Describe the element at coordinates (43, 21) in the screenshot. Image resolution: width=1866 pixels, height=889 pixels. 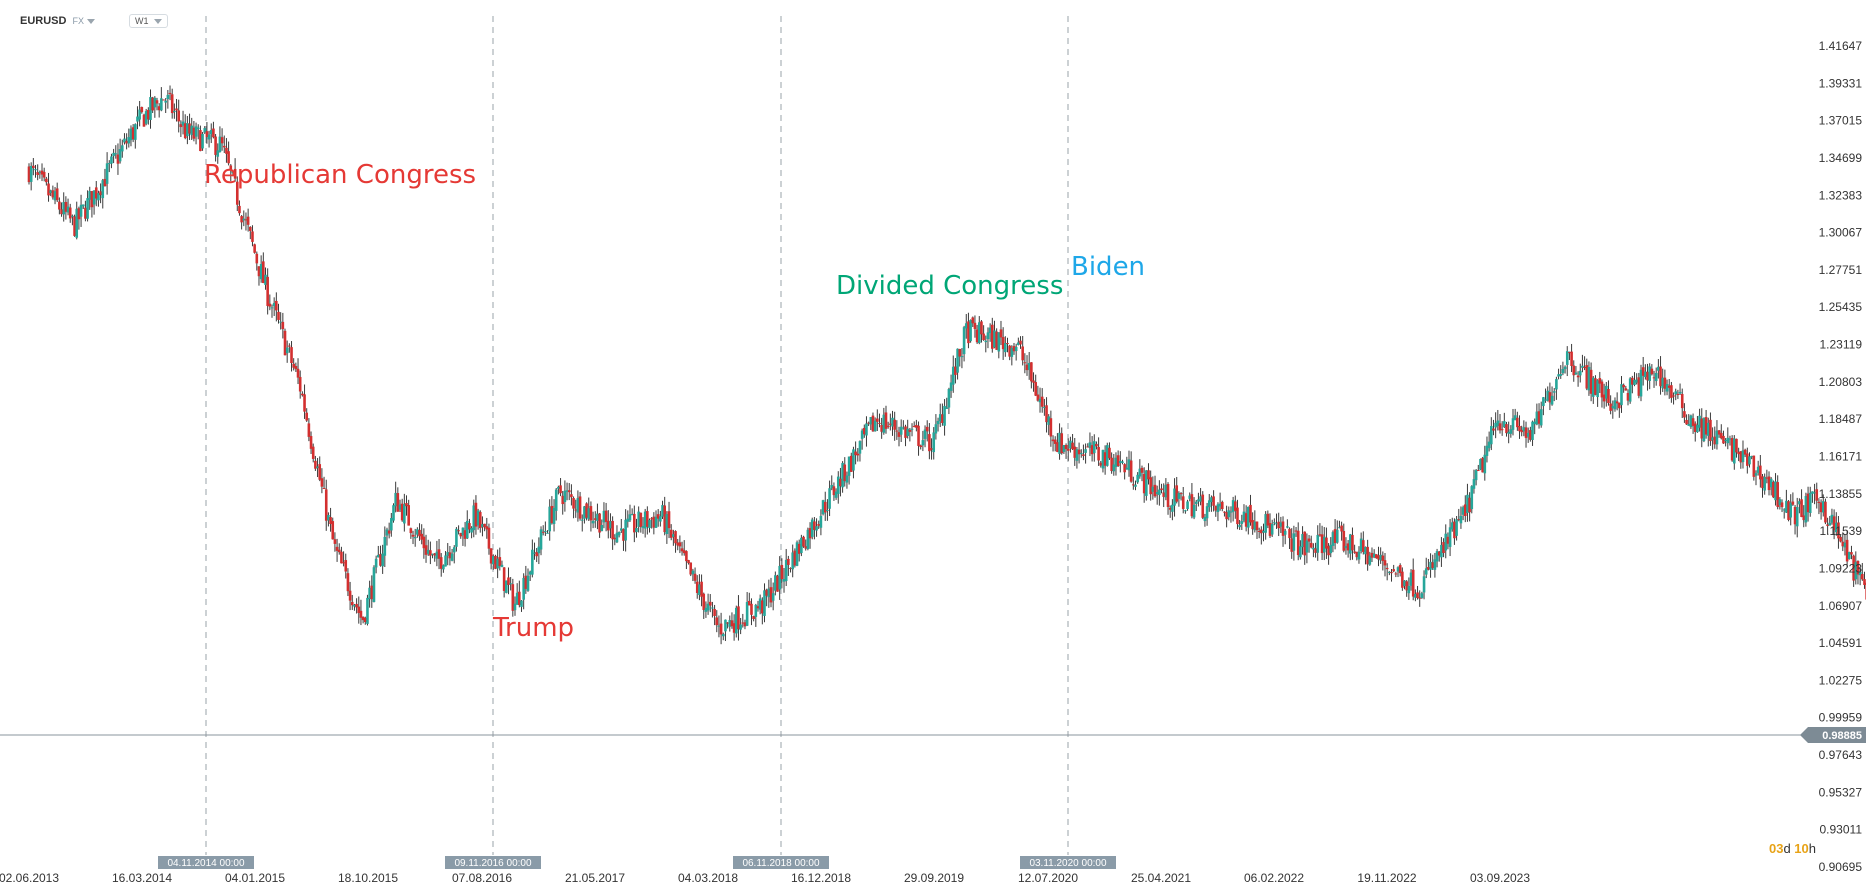
I see `symbol-label: EURUSD` at that location.